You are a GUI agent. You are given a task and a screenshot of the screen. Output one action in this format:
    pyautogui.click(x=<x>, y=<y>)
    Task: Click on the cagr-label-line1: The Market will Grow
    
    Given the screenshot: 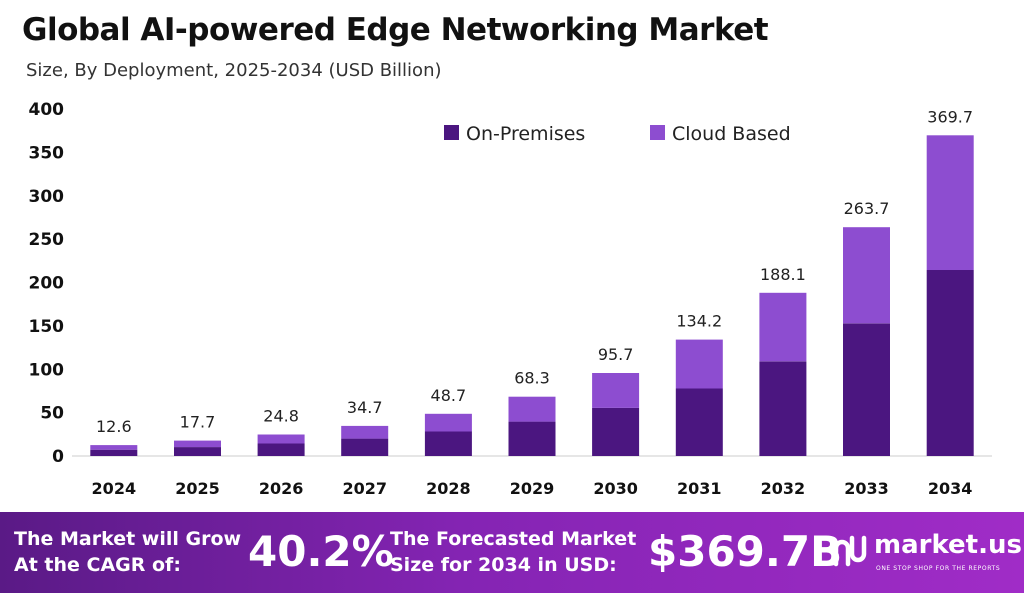 What is the action you would take?
    pyautogui.click(x=128, y=539)
    